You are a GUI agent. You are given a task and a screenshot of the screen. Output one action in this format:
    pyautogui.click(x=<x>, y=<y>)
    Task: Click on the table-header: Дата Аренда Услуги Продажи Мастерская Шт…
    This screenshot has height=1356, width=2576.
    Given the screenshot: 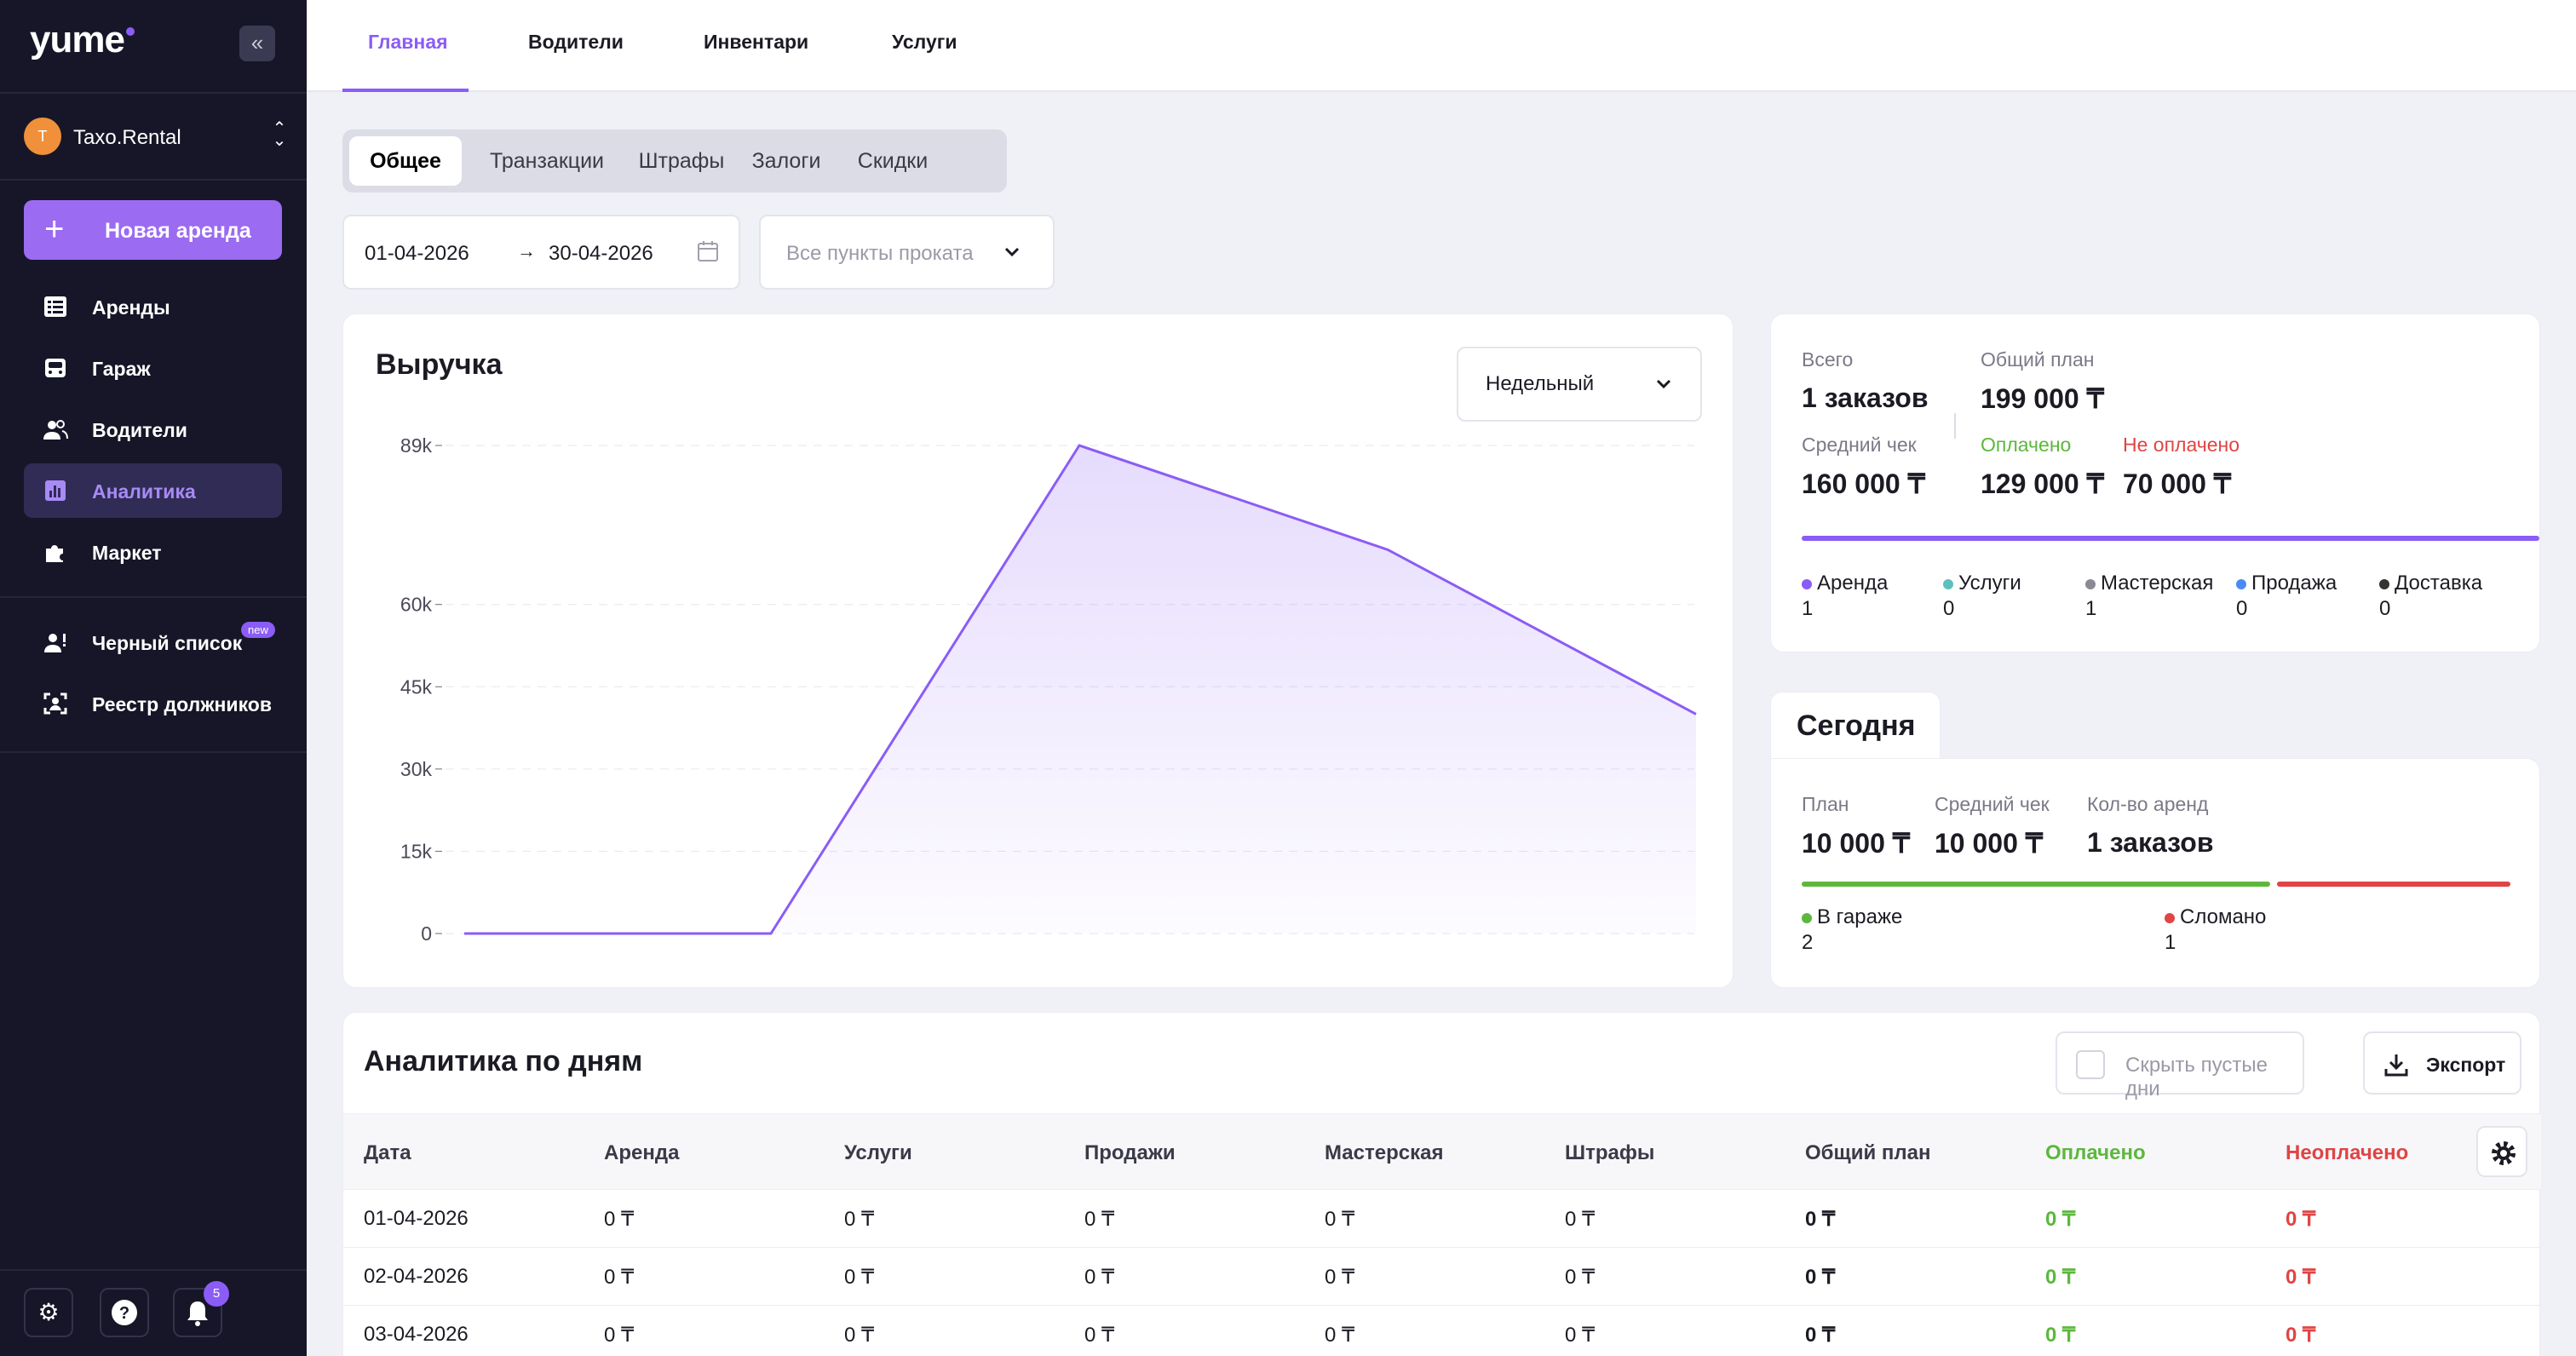 What is the action you would take?
    pyautogui.click(x=1442, y=1151)
    